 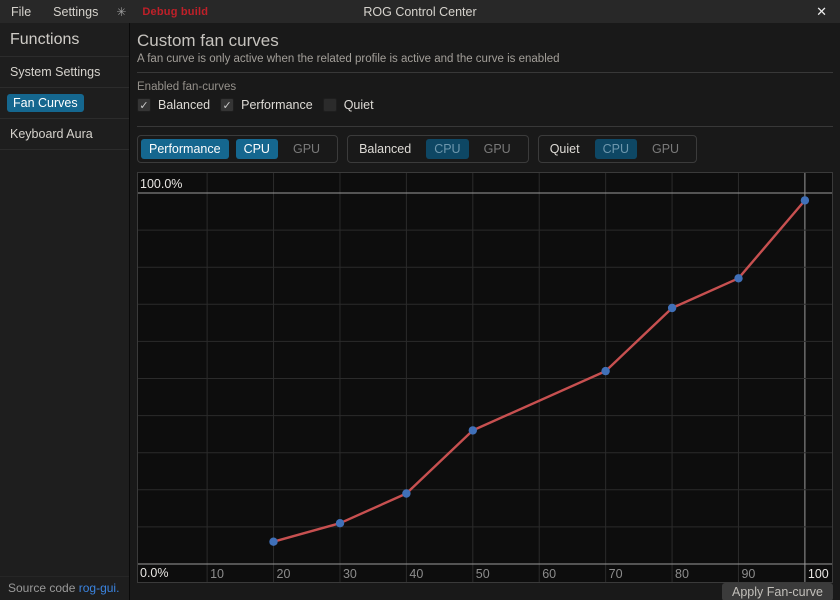 I want to click on checkbox-quiet: Quiet, so click(x=348, y=105).